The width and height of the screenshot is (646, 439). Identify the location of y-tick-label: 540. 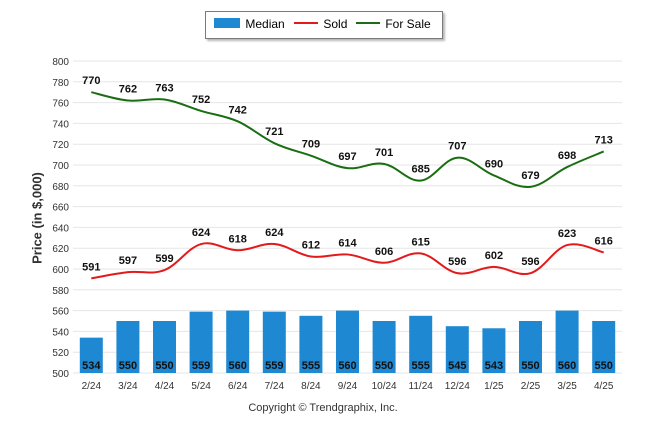
(60, 332).